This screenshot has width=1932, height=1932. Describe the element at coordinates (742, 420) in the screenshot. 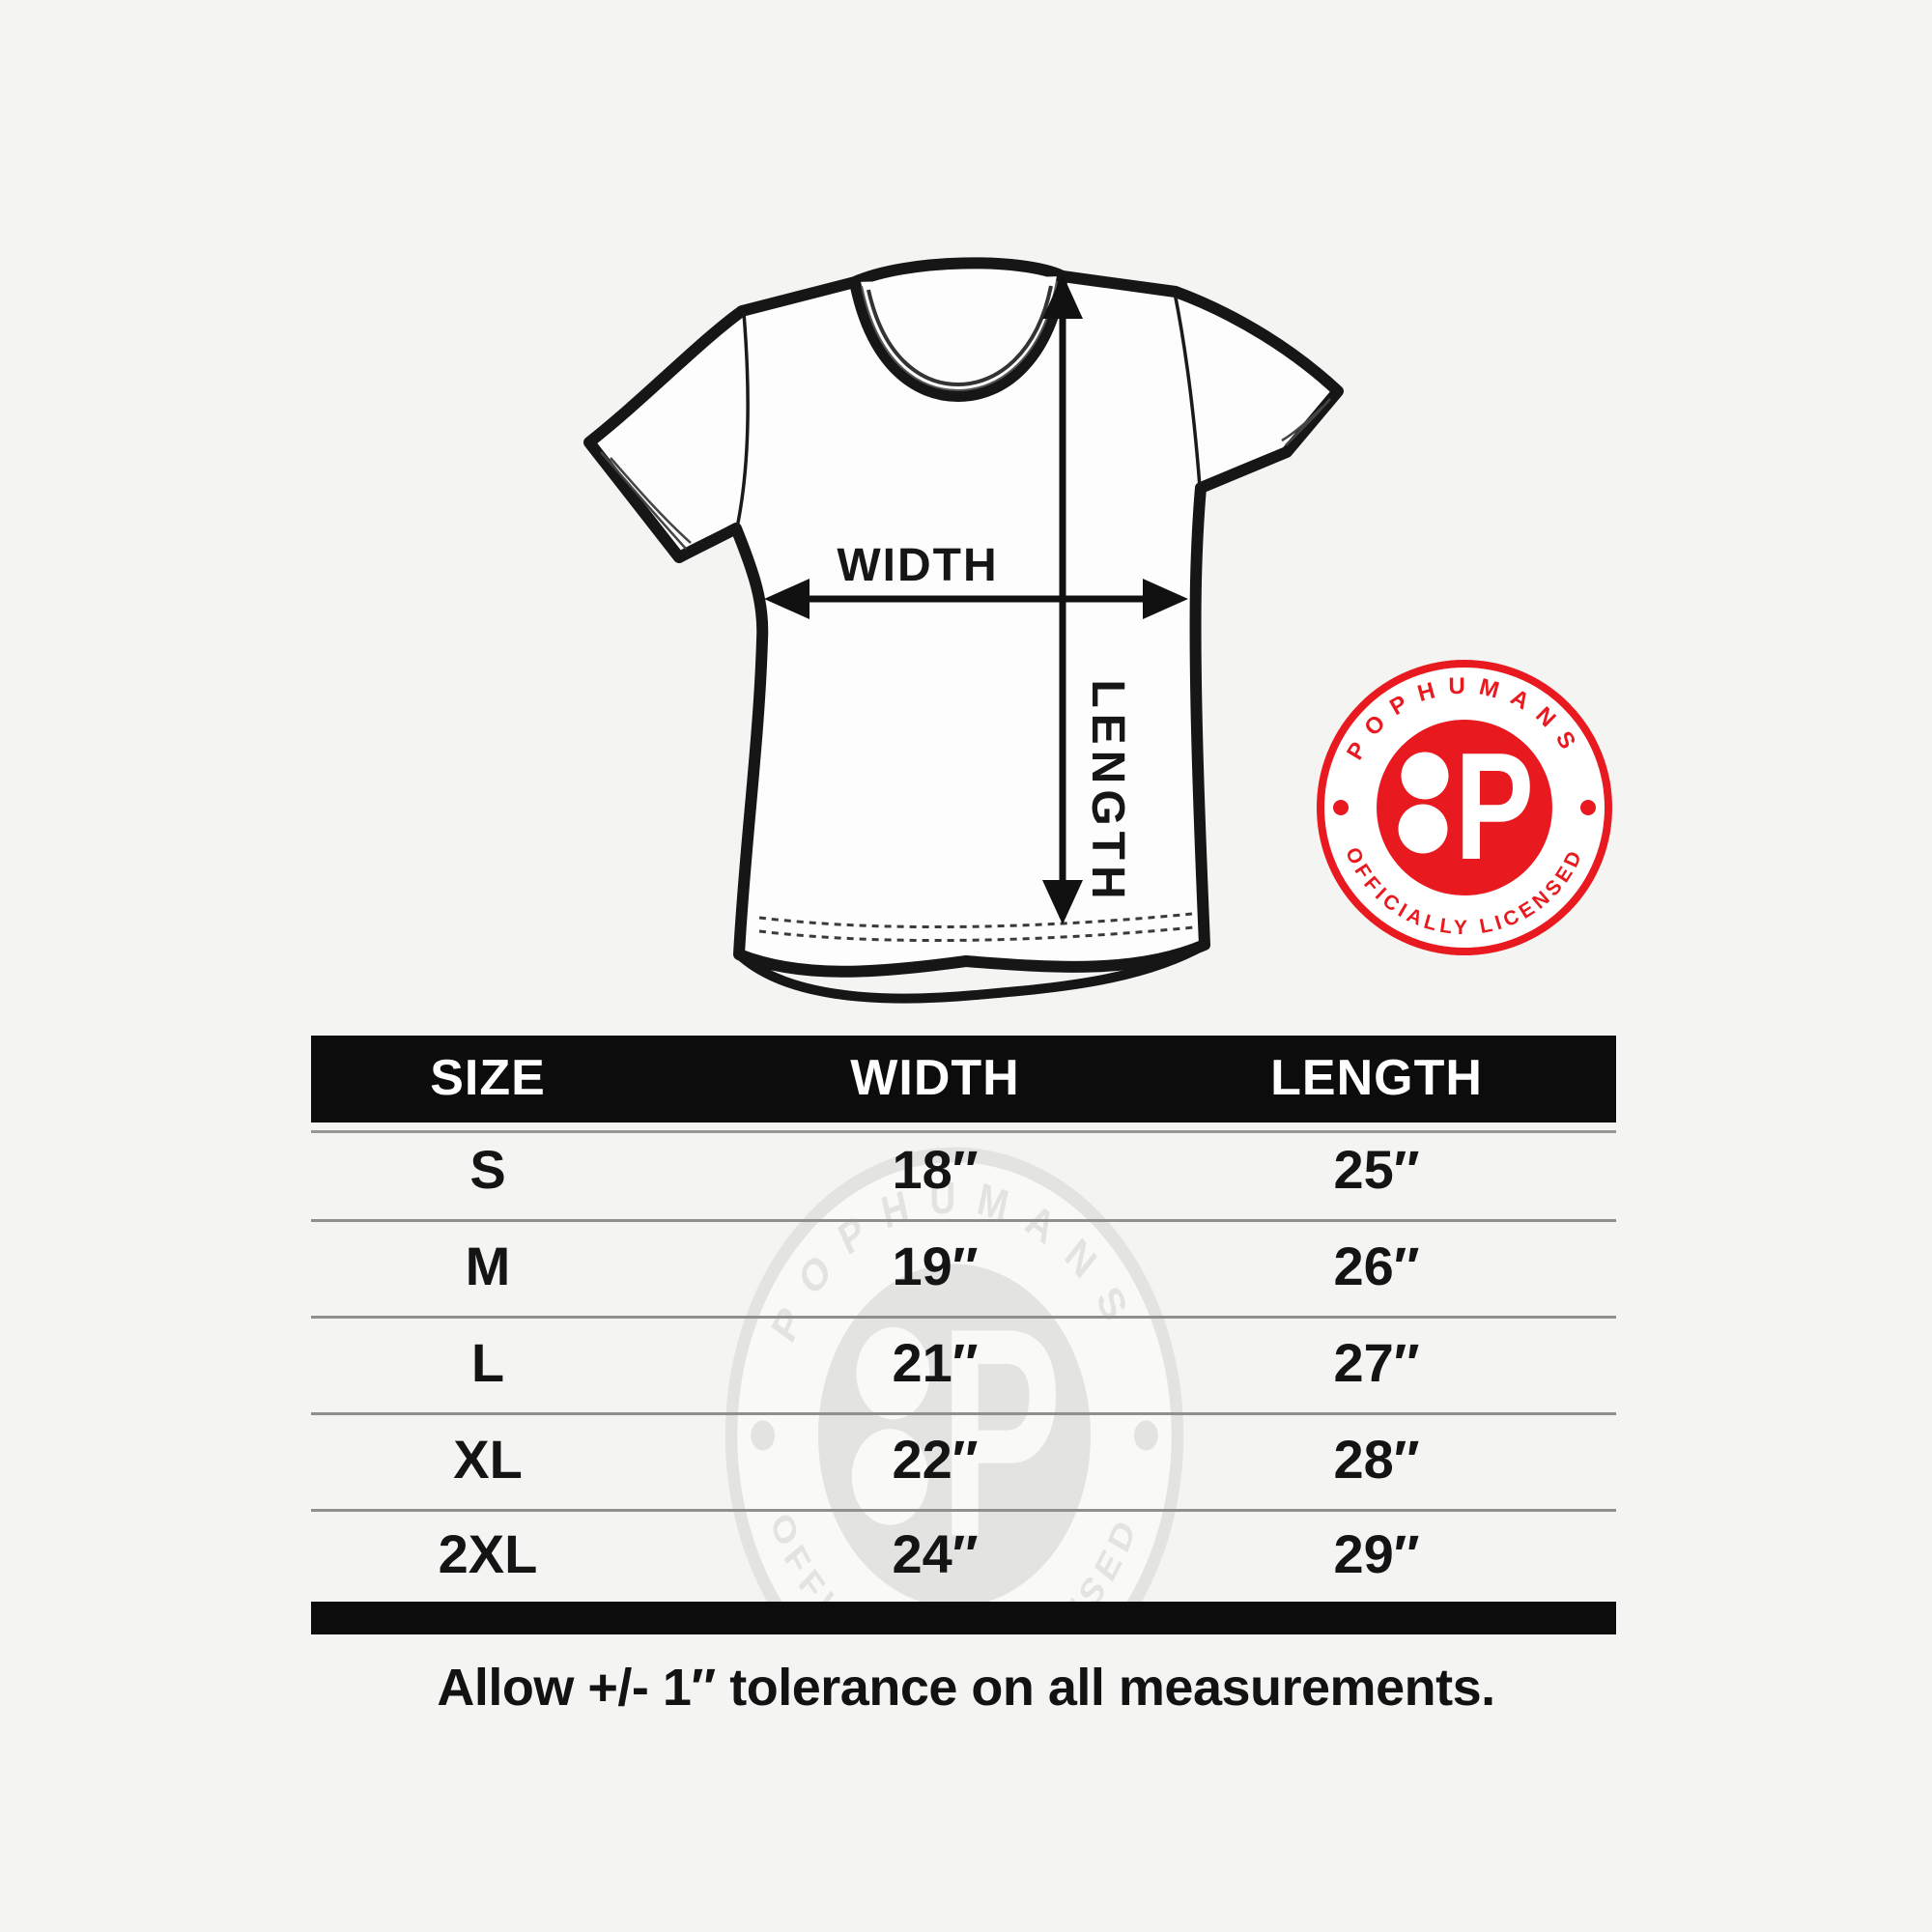

I see `left-shoulder-seam` at that location.